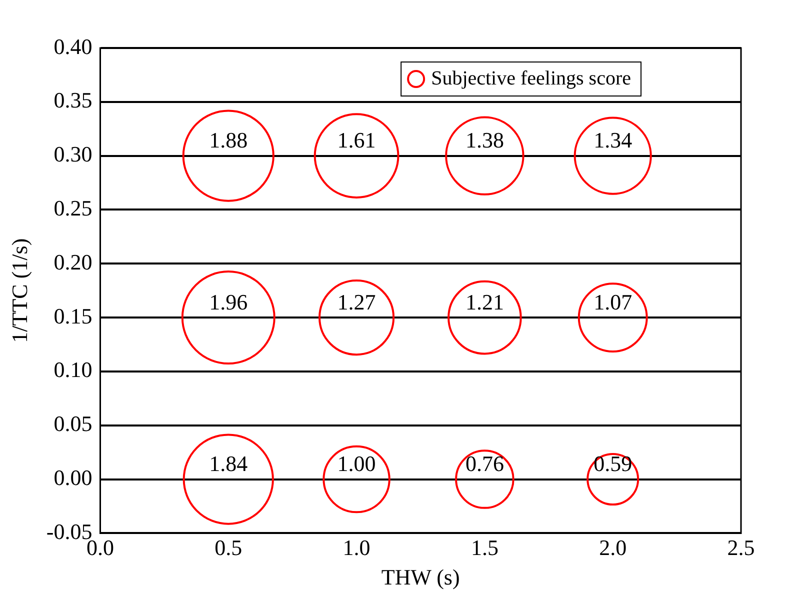 This screenshot has width=789, height=592. What do you see at coordinates (73, 261) in the screenshot?
I see `y-tick-label: 0.20` at bounding box center [73, 261].